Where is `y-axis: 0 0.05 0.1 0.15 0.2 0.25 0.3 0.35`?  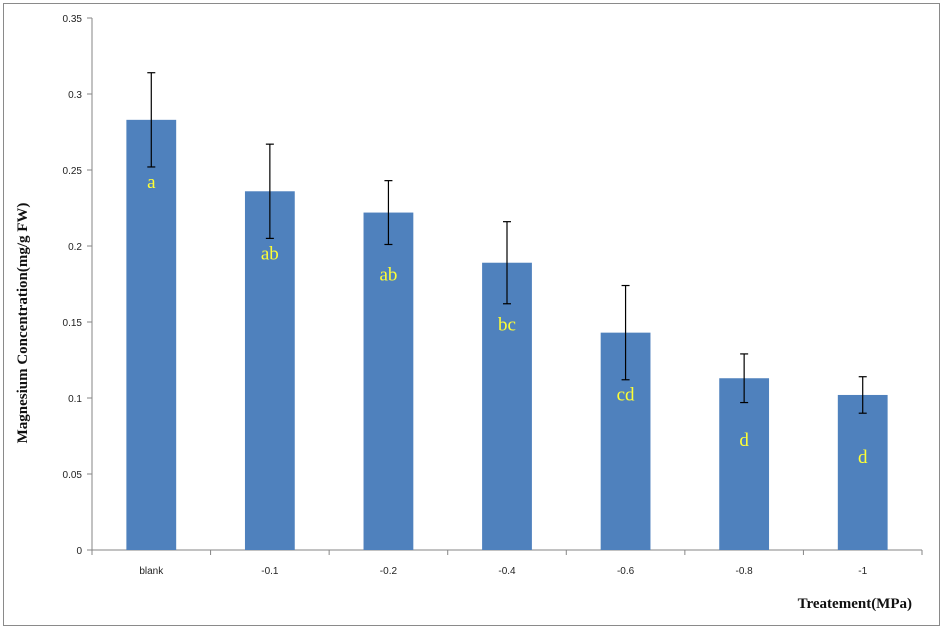 y-axis: 0 0.05 0.1 0.15 0.2 0.25 0.3 0.35 is located at coordinates (78, 285).